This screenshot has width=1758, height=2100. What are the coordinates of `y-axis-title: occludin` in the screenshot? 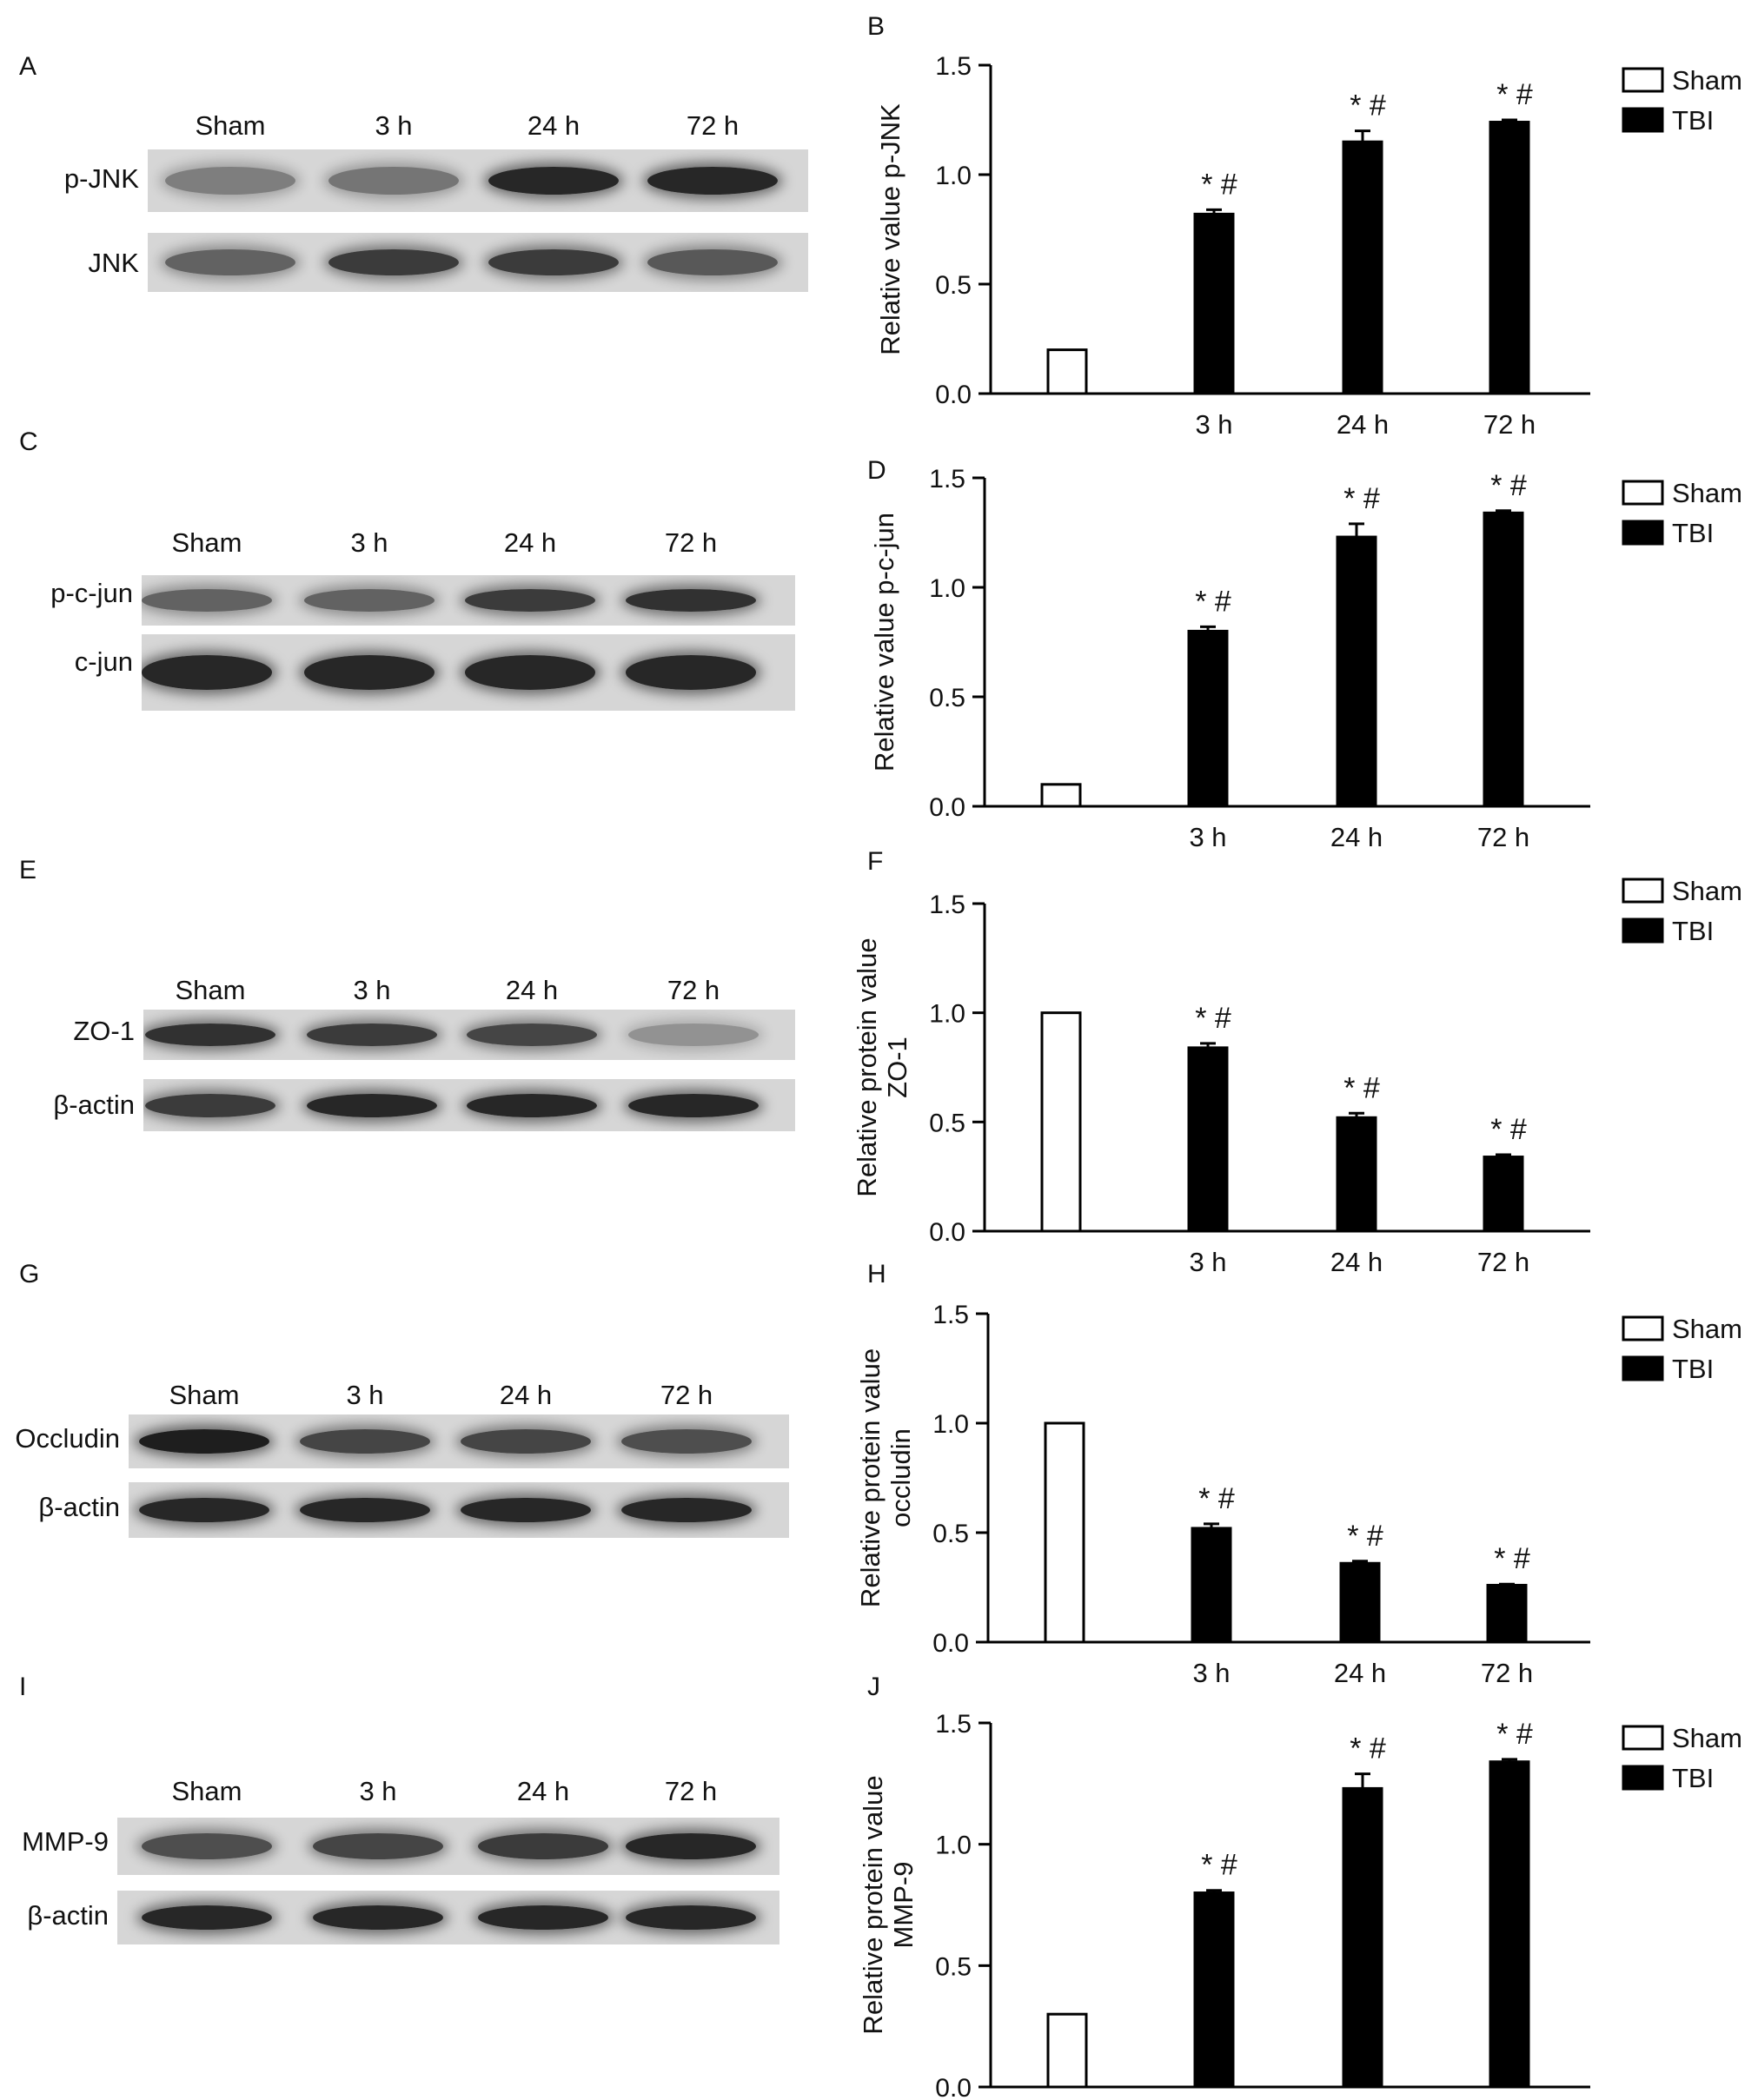 It's located at (901, 1477).